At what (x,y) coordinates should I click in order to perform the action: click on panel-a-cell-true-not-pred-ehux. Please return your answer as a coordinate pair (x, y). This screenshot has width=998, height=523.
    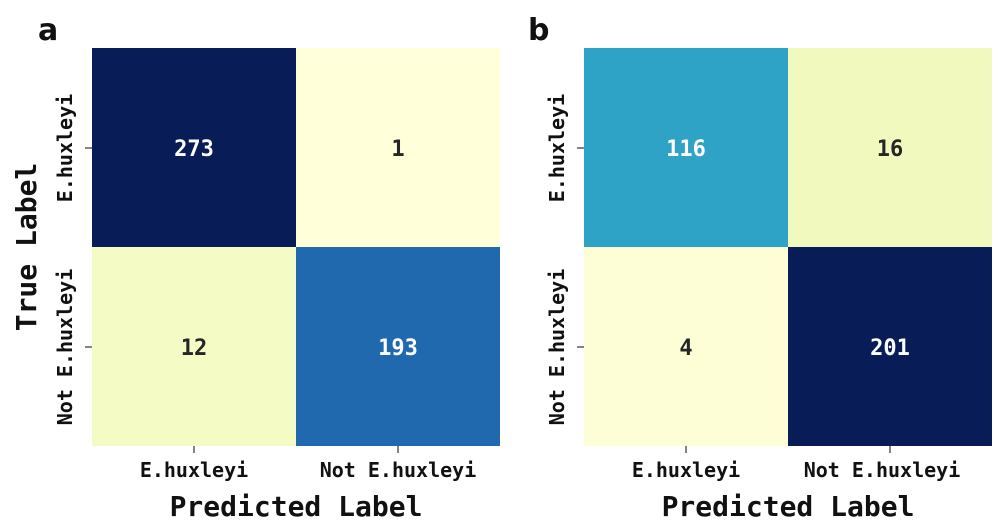
    Looking at the image, I should click on (194, 346).